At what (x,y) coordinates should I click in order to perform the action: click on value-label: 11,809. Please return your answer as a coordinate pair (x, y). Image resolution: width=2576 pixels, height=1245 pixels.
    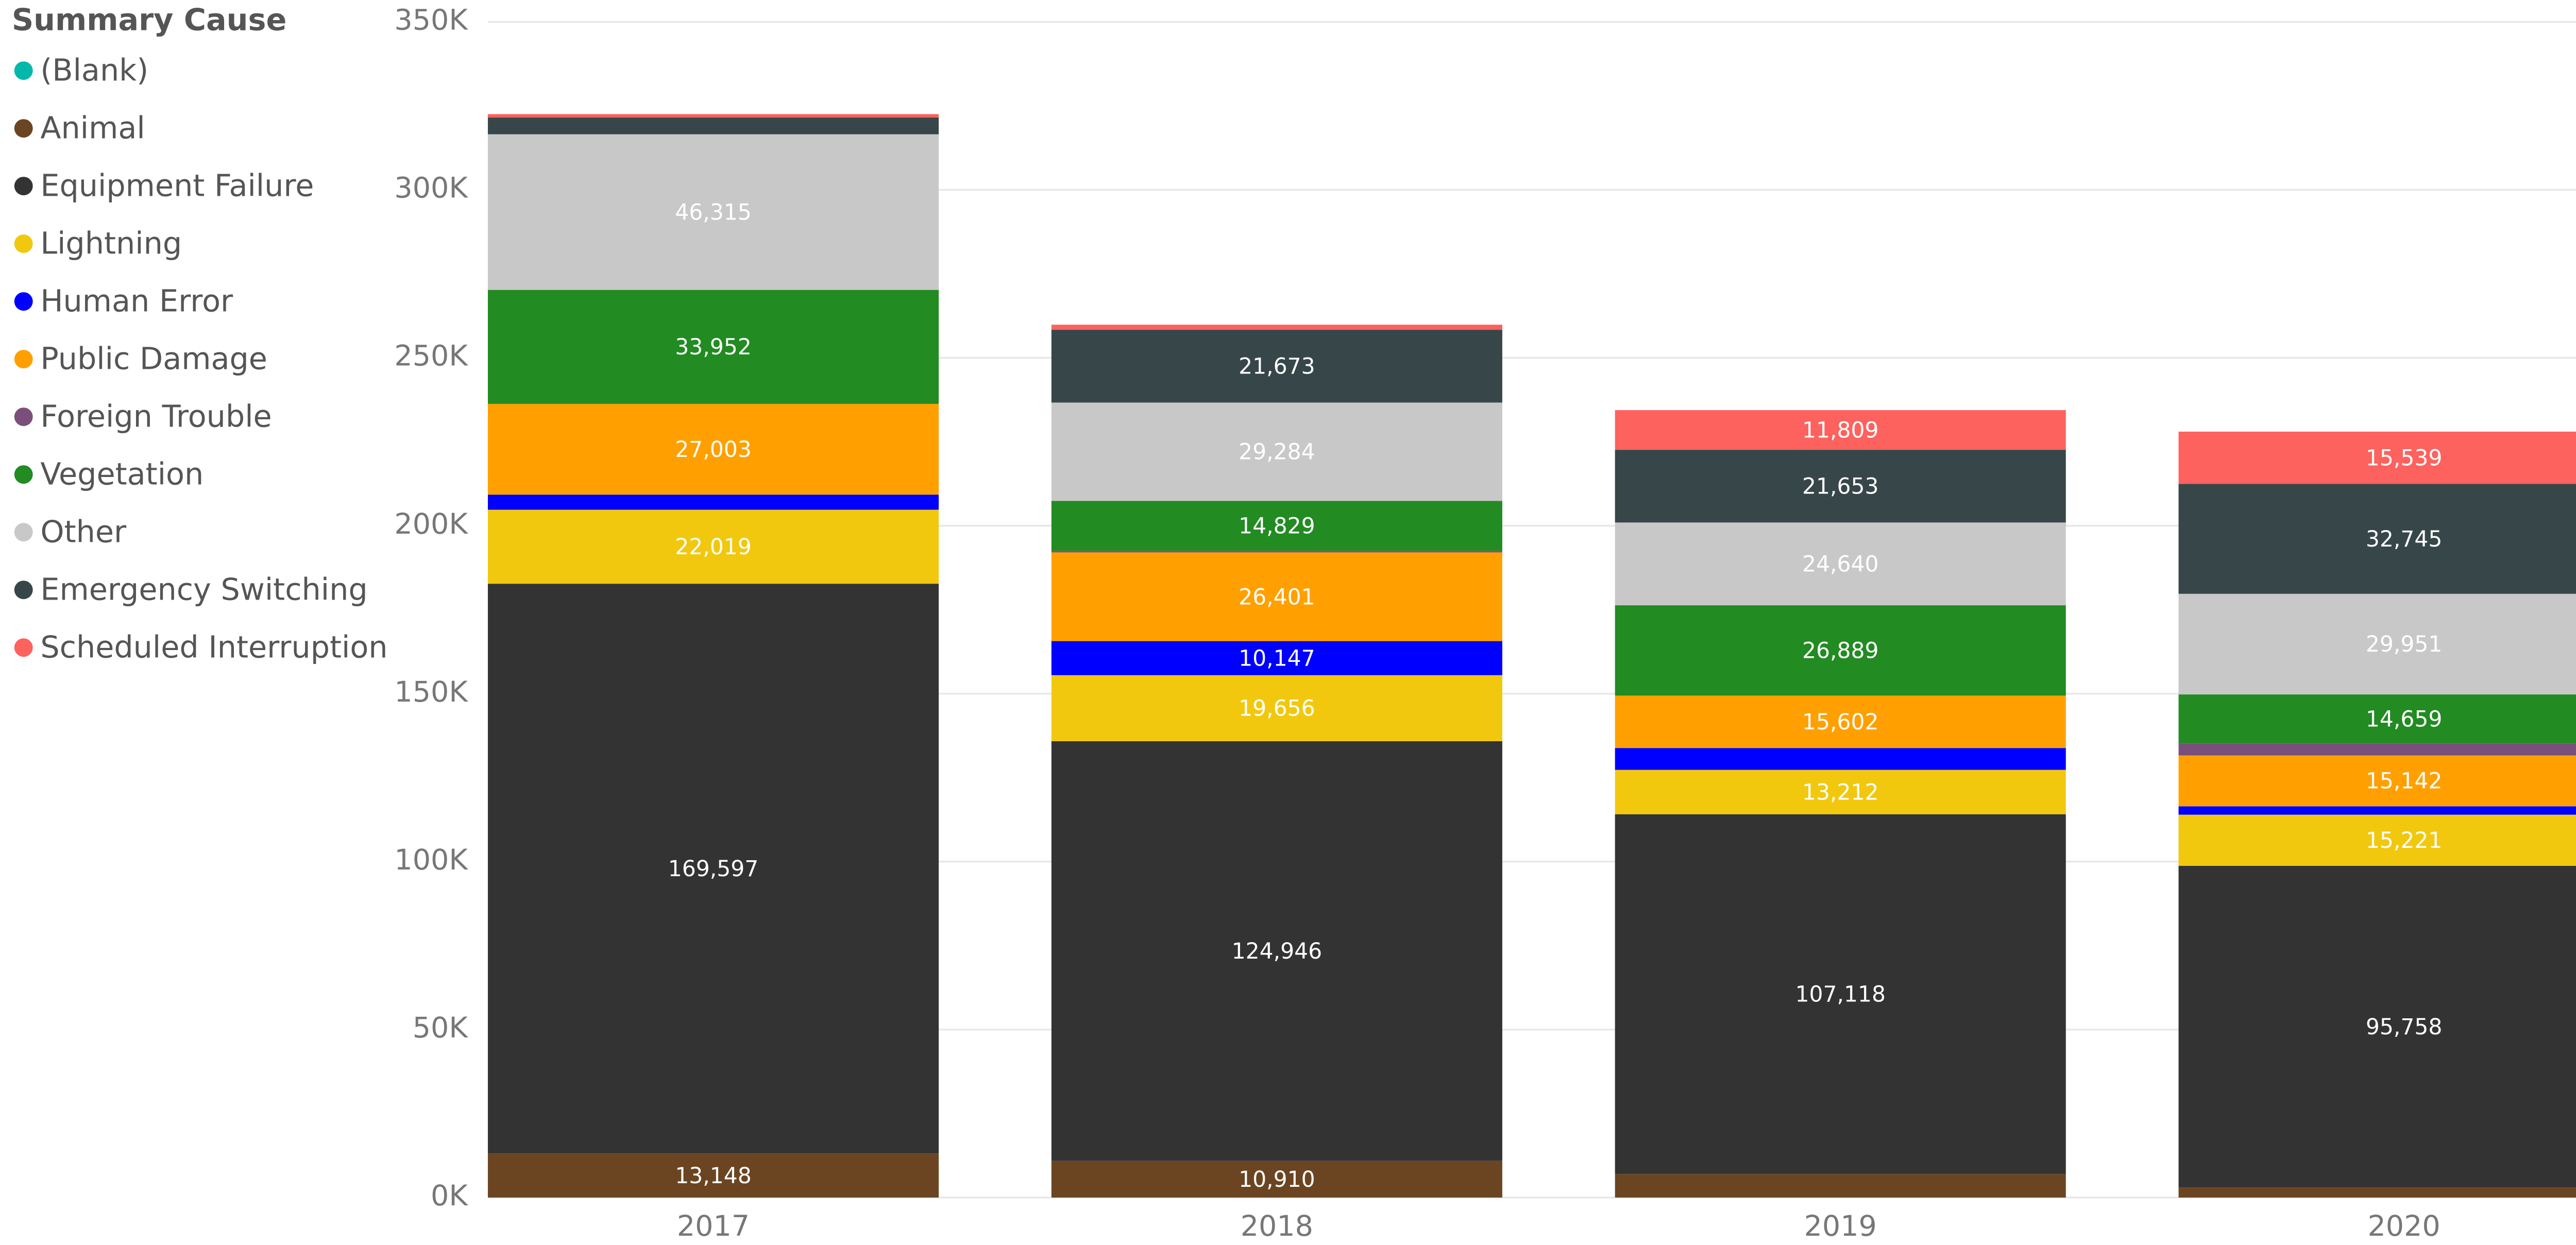
    Looking at the image, I should click on (1840, 430).